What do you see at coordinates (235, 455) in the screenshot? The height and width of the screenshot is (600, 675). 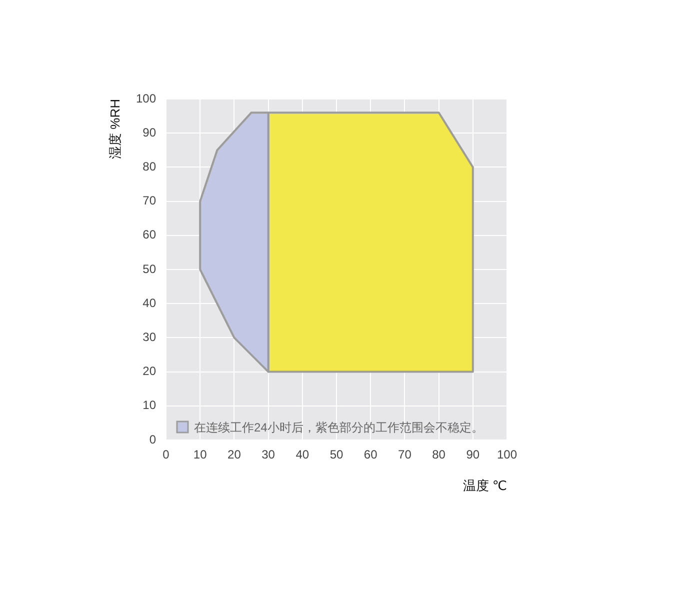 I see `x-tick-label: 20` at bounding box center [235, 455].